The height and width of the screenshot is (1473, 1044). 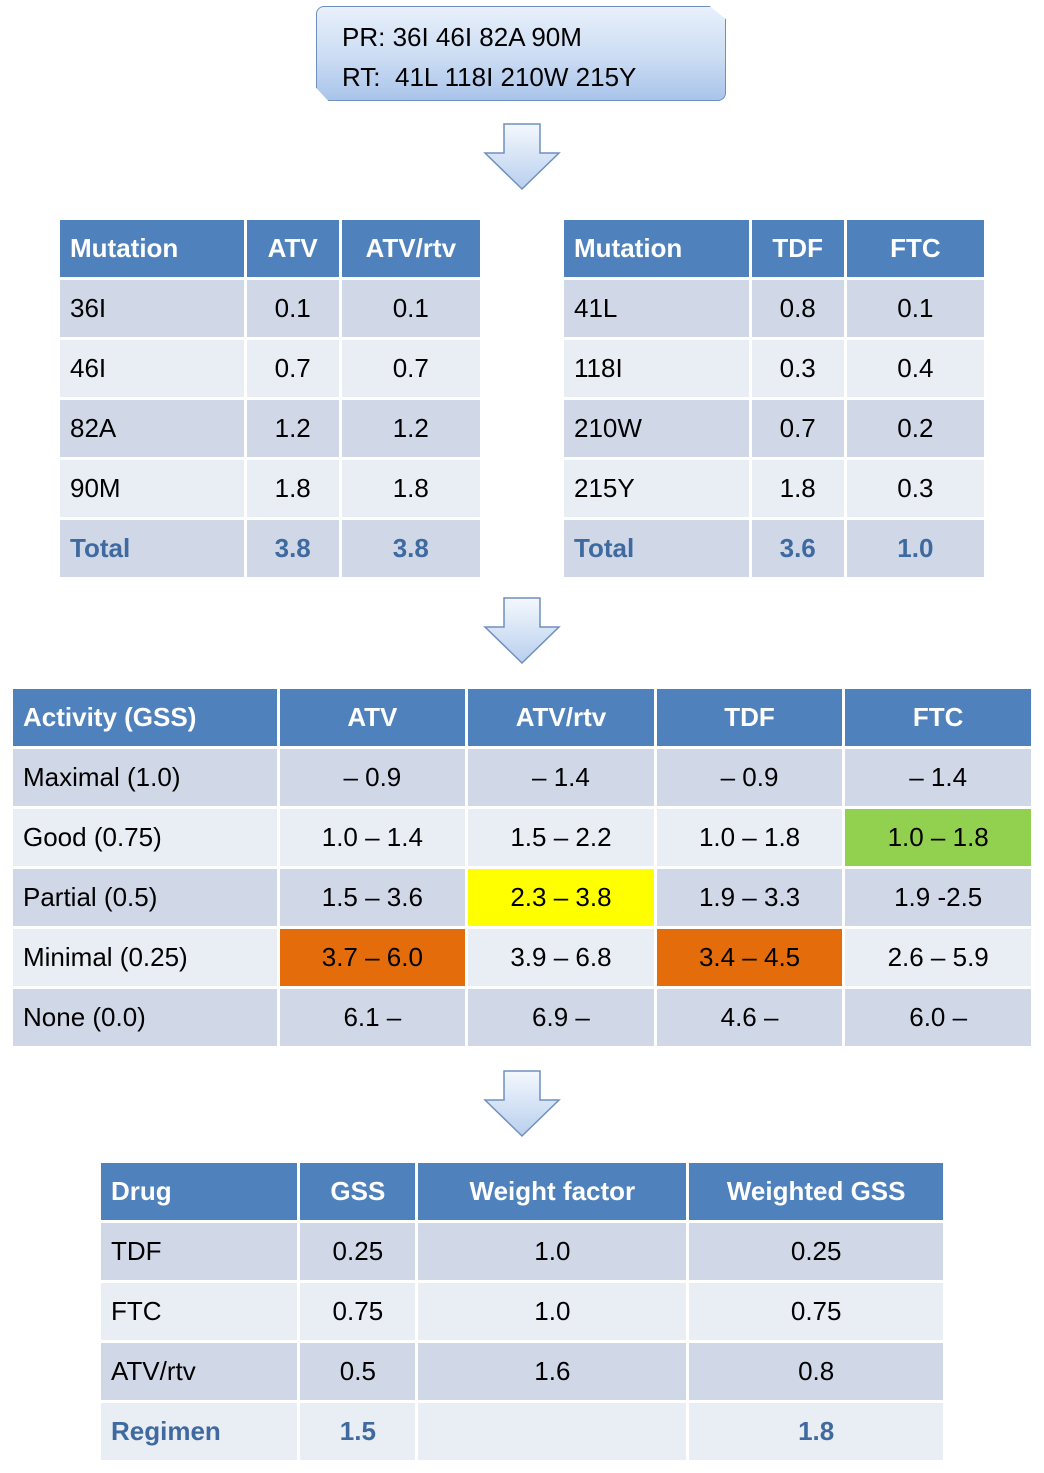 What do you see at coordinates (199, 1371) in the screenshot?
I see `drug-cell: ATV/rtv` at bounding box center [199, 1371].